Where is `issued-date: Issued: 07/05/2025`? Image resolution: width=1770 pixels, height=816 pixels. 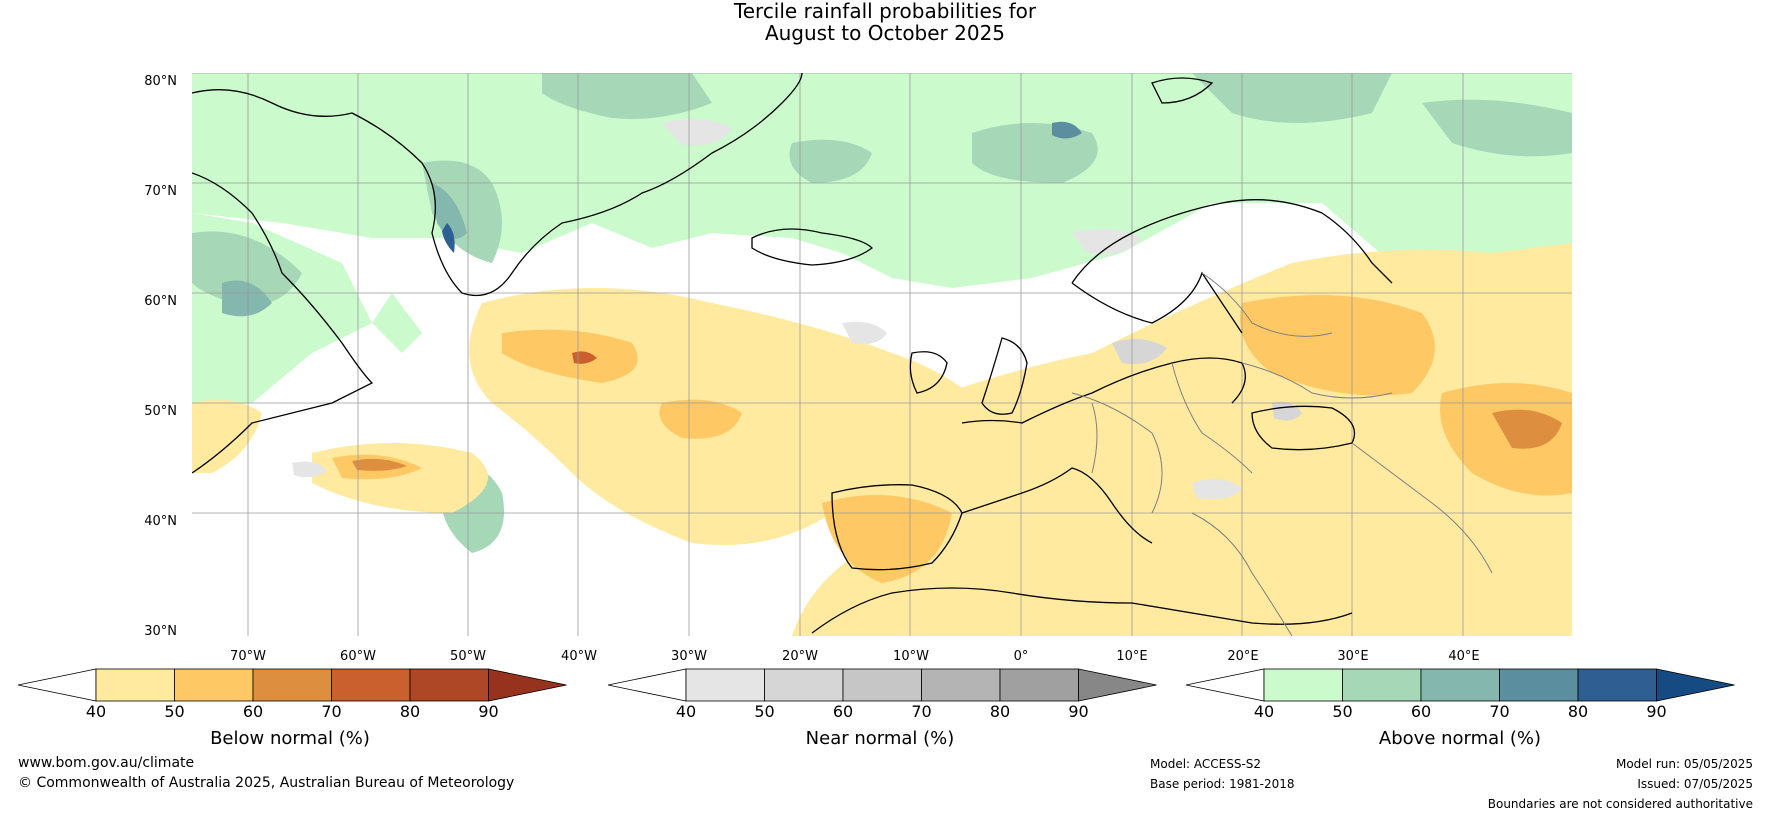 issued-date: Issued: 07/05/2025 is located at coordinates (1695, 784).